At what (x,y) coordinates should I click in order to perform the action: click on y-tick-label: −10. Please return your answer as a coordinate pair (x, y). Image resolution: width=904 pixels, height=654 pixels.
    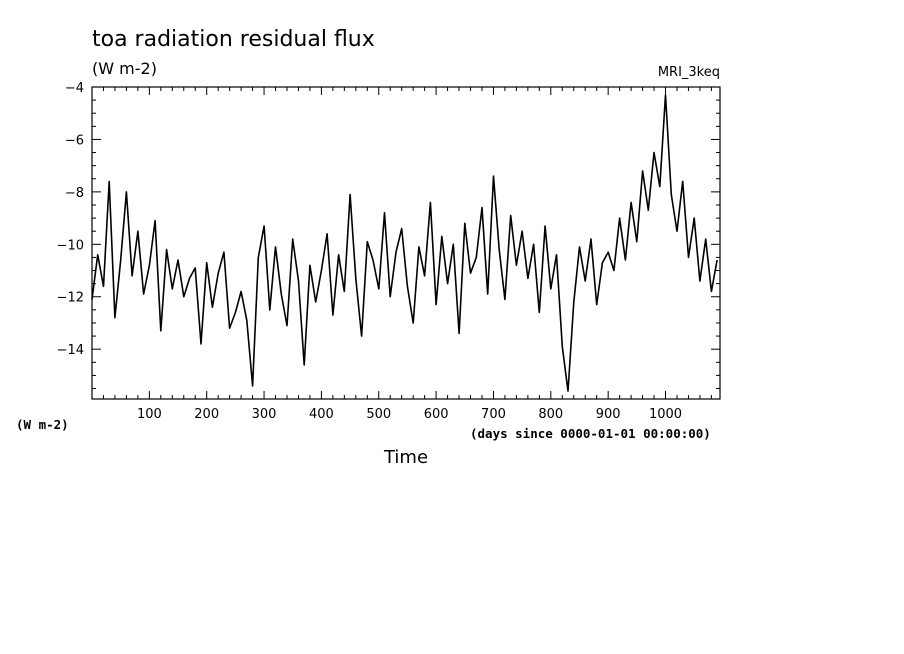
    Looking at the image, I should click on (70, 245).